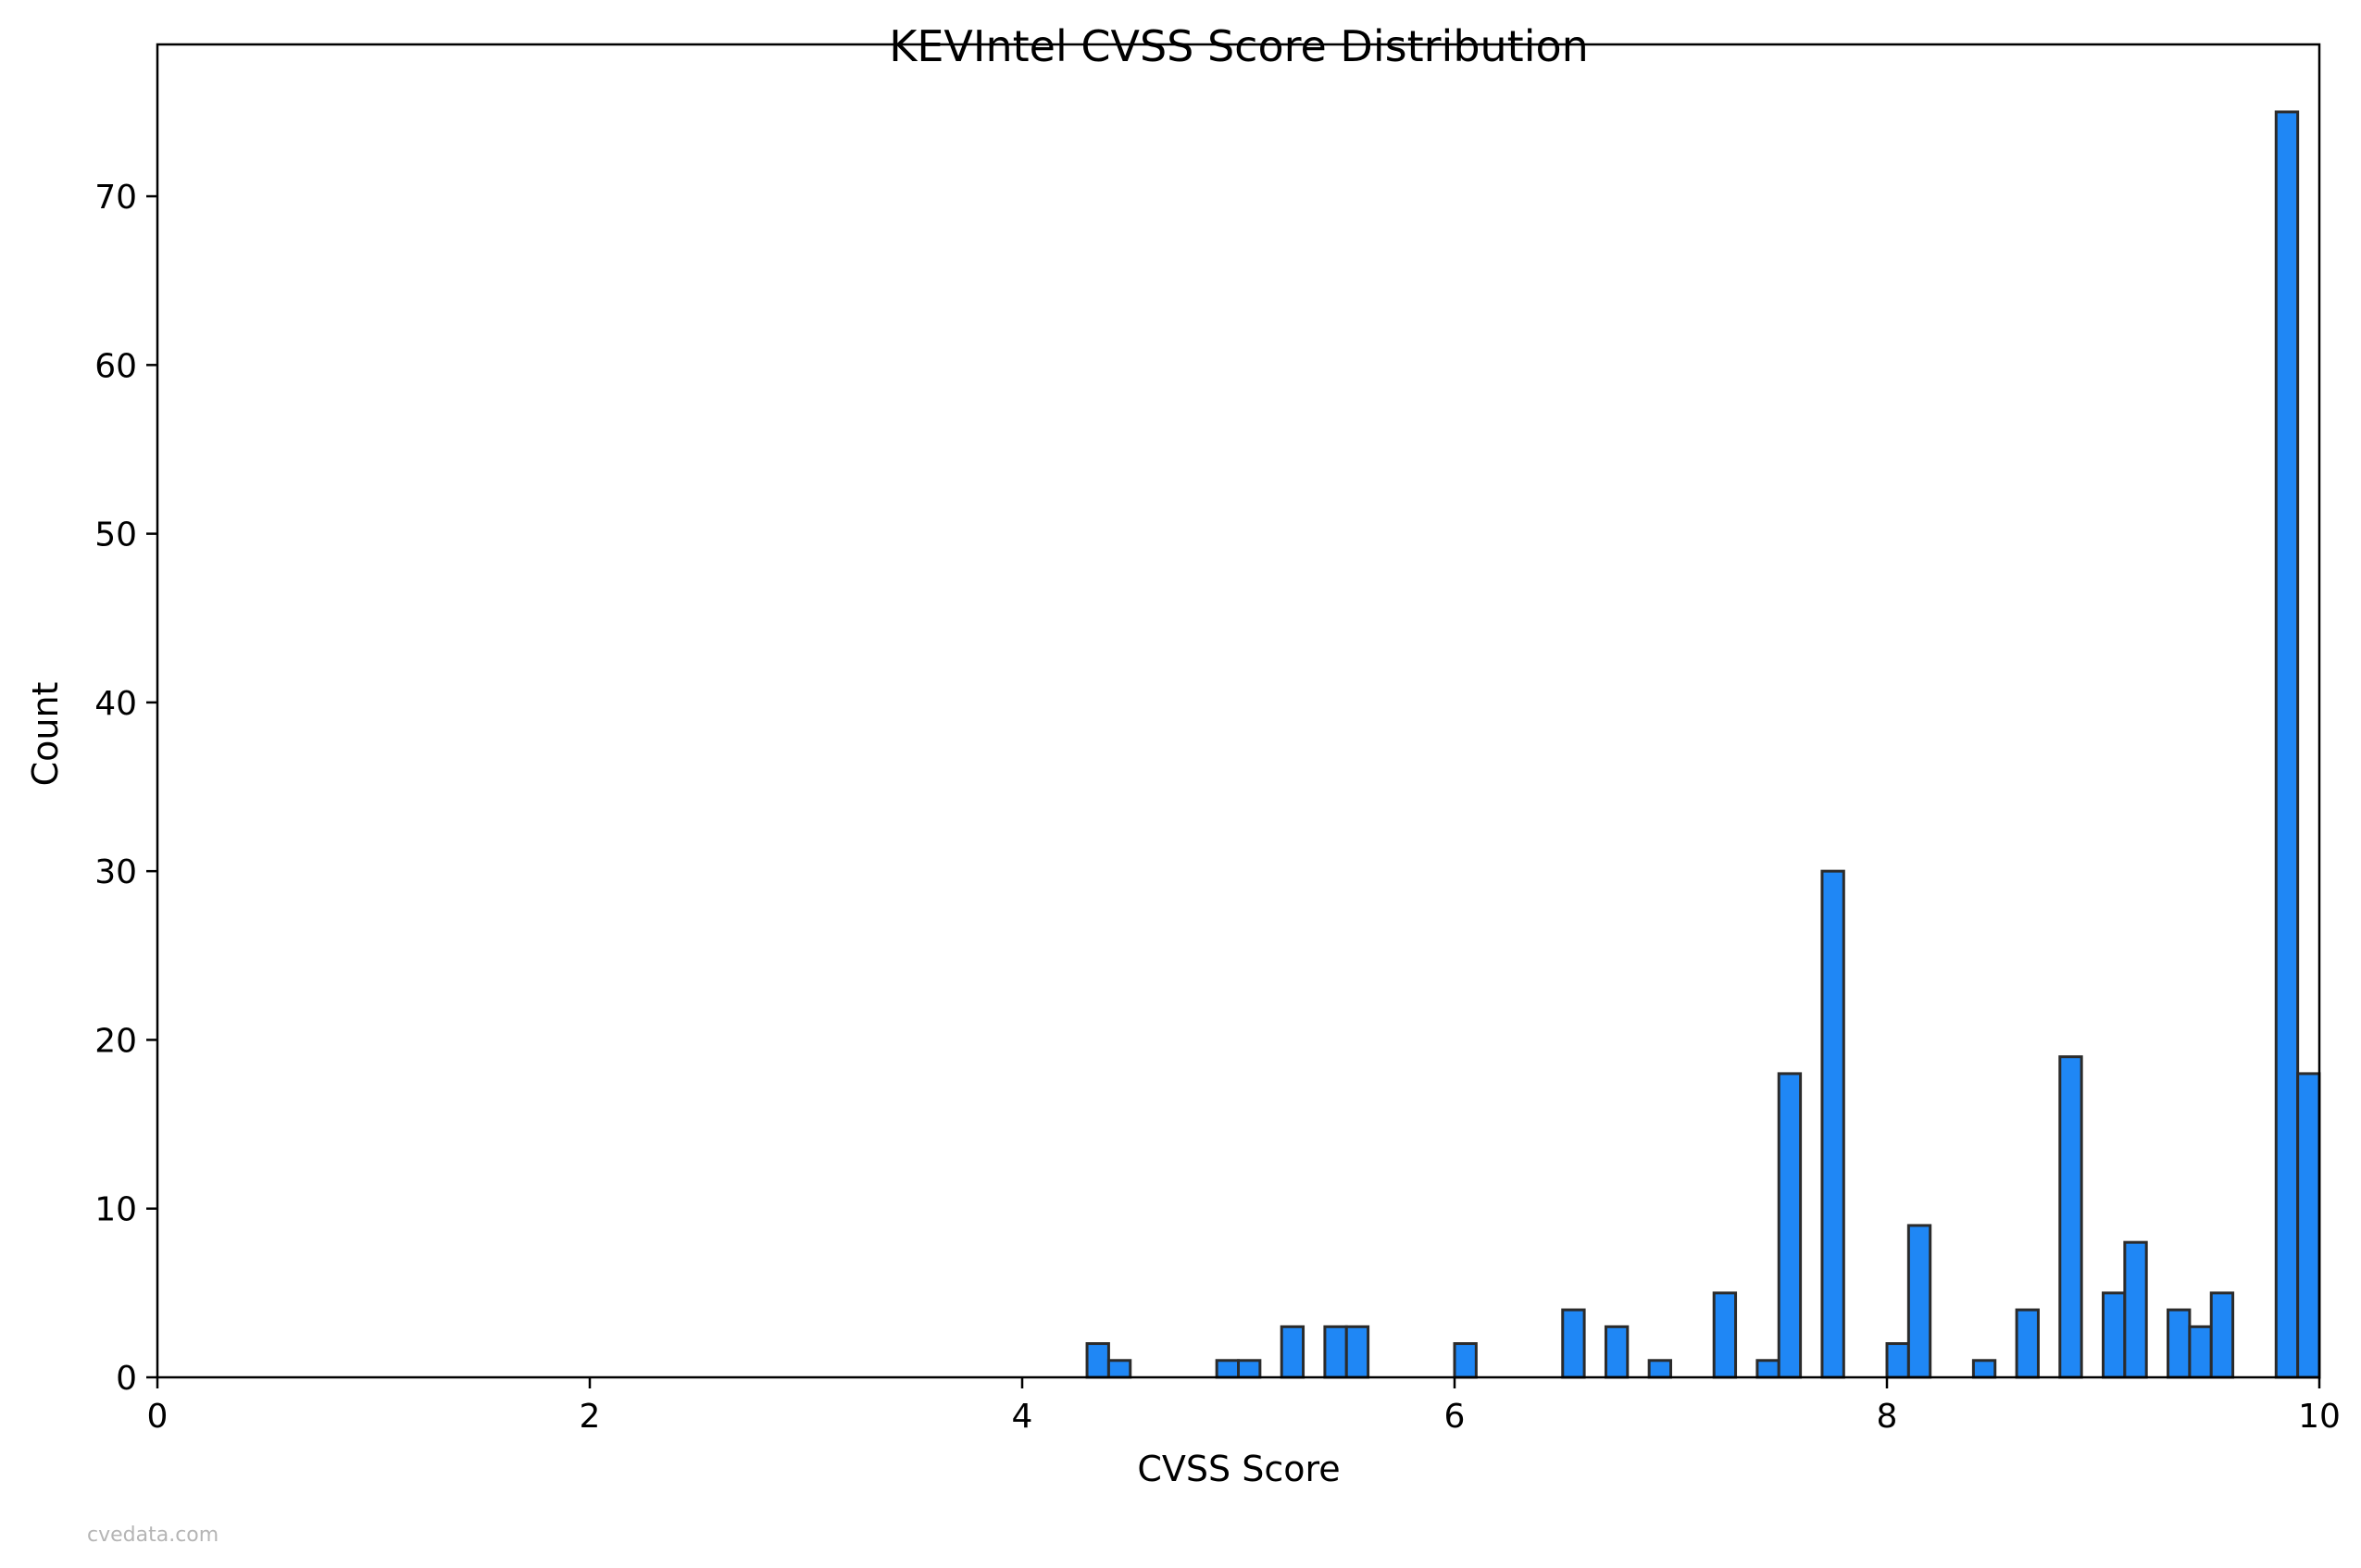  I want to click on y-tick-label: 10, so click(115, 1210).